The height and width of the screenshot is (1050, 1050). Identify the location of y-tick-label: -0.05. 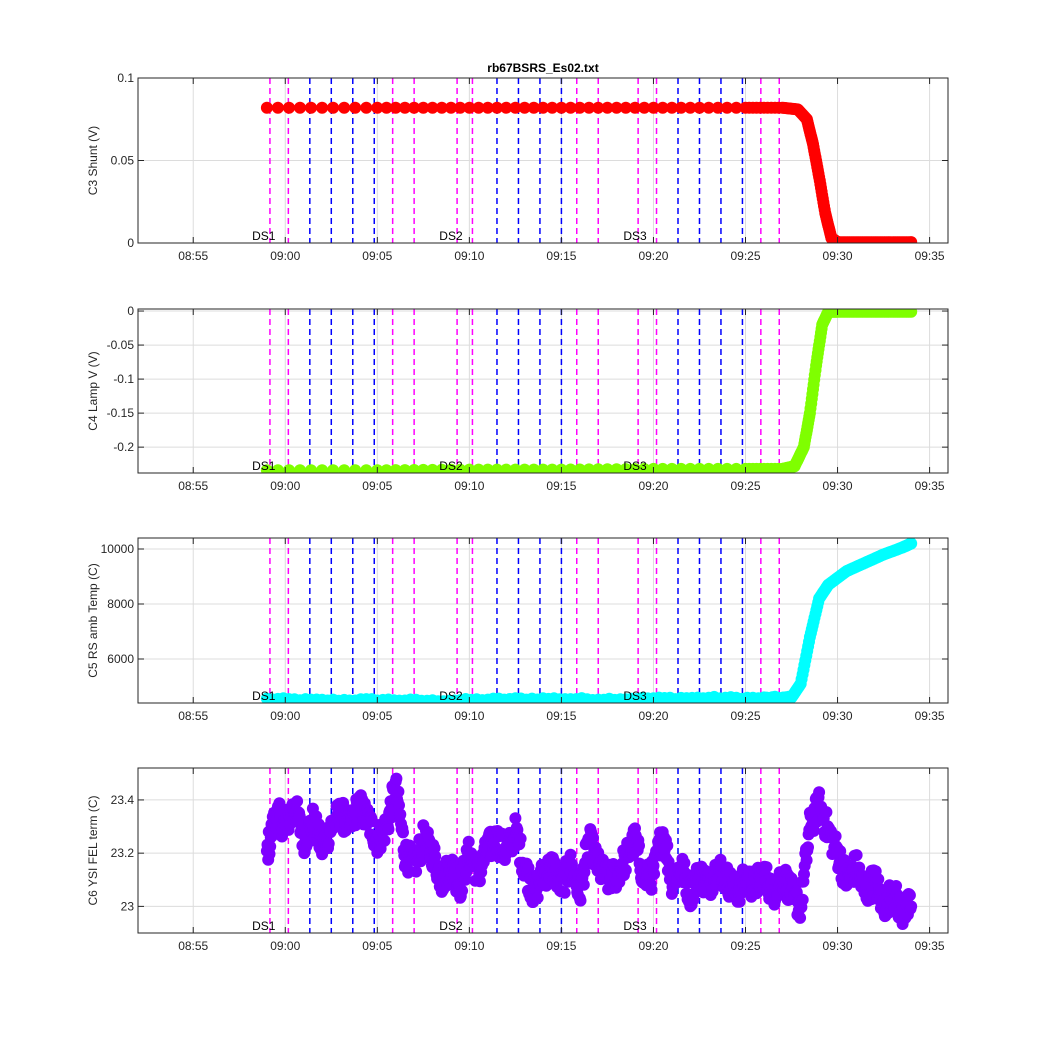
(121, 345).